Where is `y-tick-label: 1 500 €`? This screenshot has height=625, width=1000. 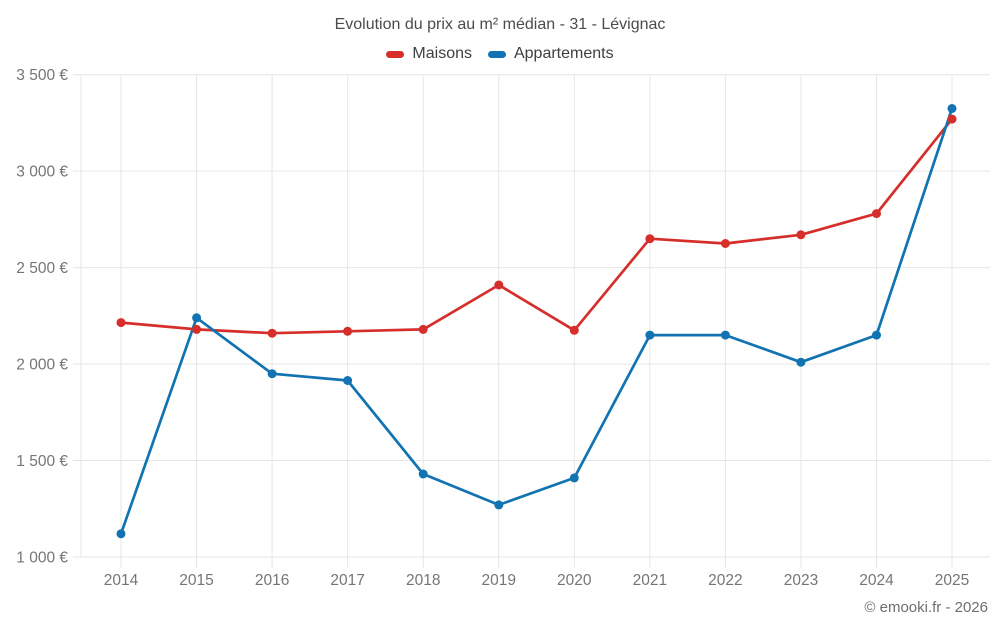
y-tick-label: 1 500 € is located at coordinates (42, 461).